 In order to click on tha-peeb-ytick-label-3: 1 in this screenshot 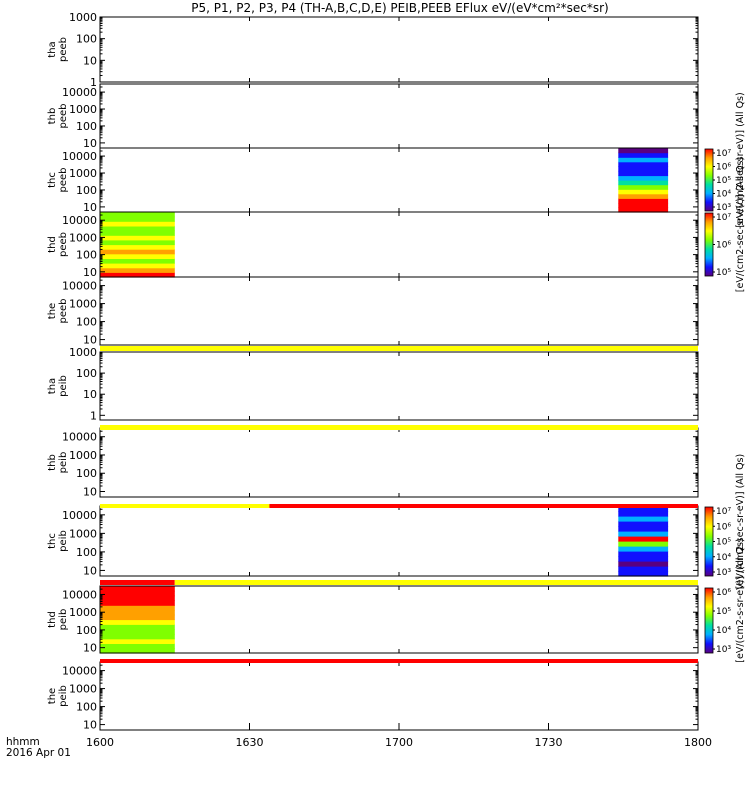, I will do `click(93, 82)`.